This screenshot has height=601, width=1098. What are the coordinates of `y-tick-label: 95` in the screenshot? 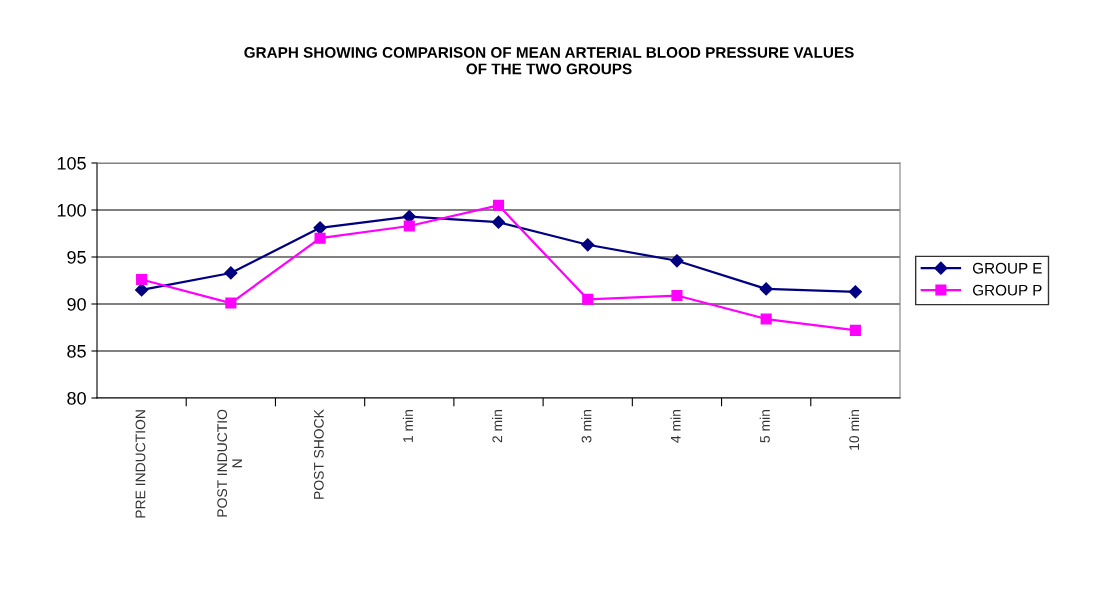 It's located at (76, 257).